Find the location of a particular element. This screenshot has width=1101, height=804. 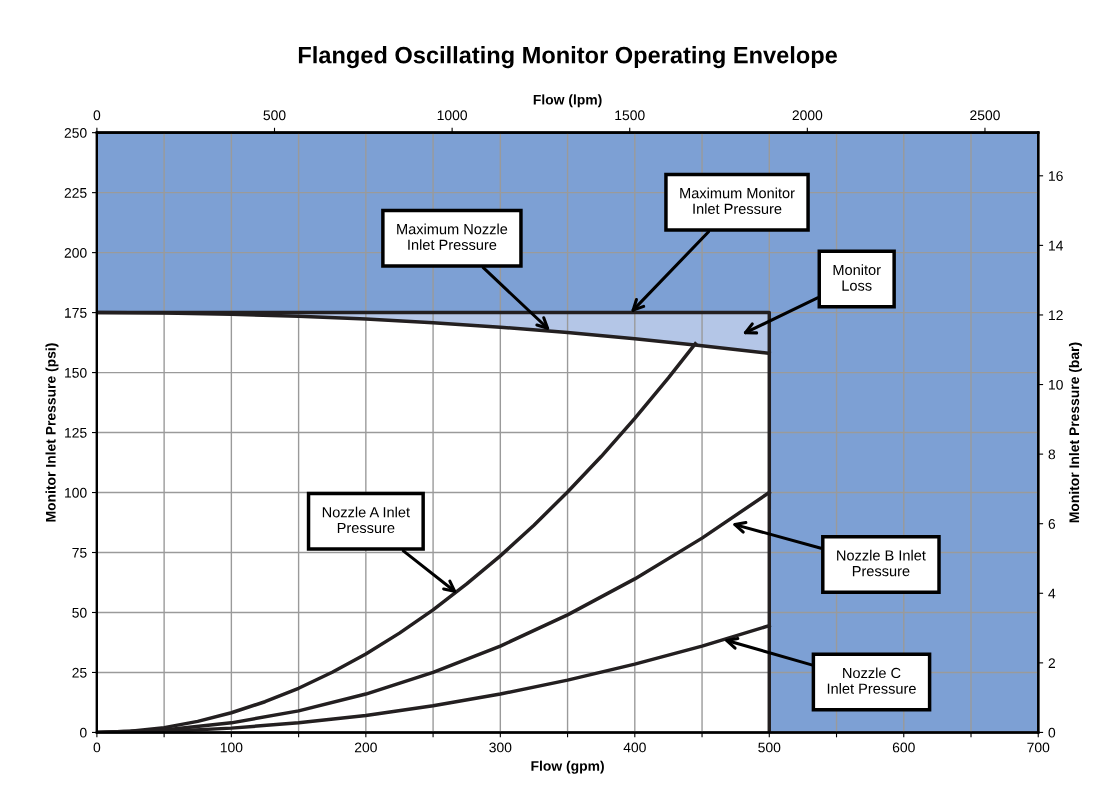

x2-tick-label: 500 is located at coordinates (274, 115).